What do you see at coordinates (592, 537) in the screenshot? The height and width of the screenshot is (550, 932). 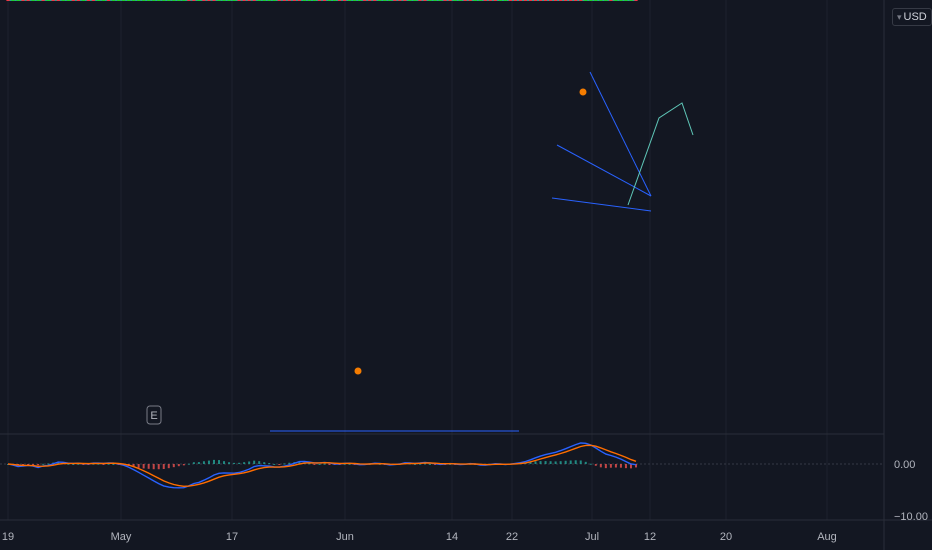 I see `time-tick-label: Jul` at bounding box center [592, 537].